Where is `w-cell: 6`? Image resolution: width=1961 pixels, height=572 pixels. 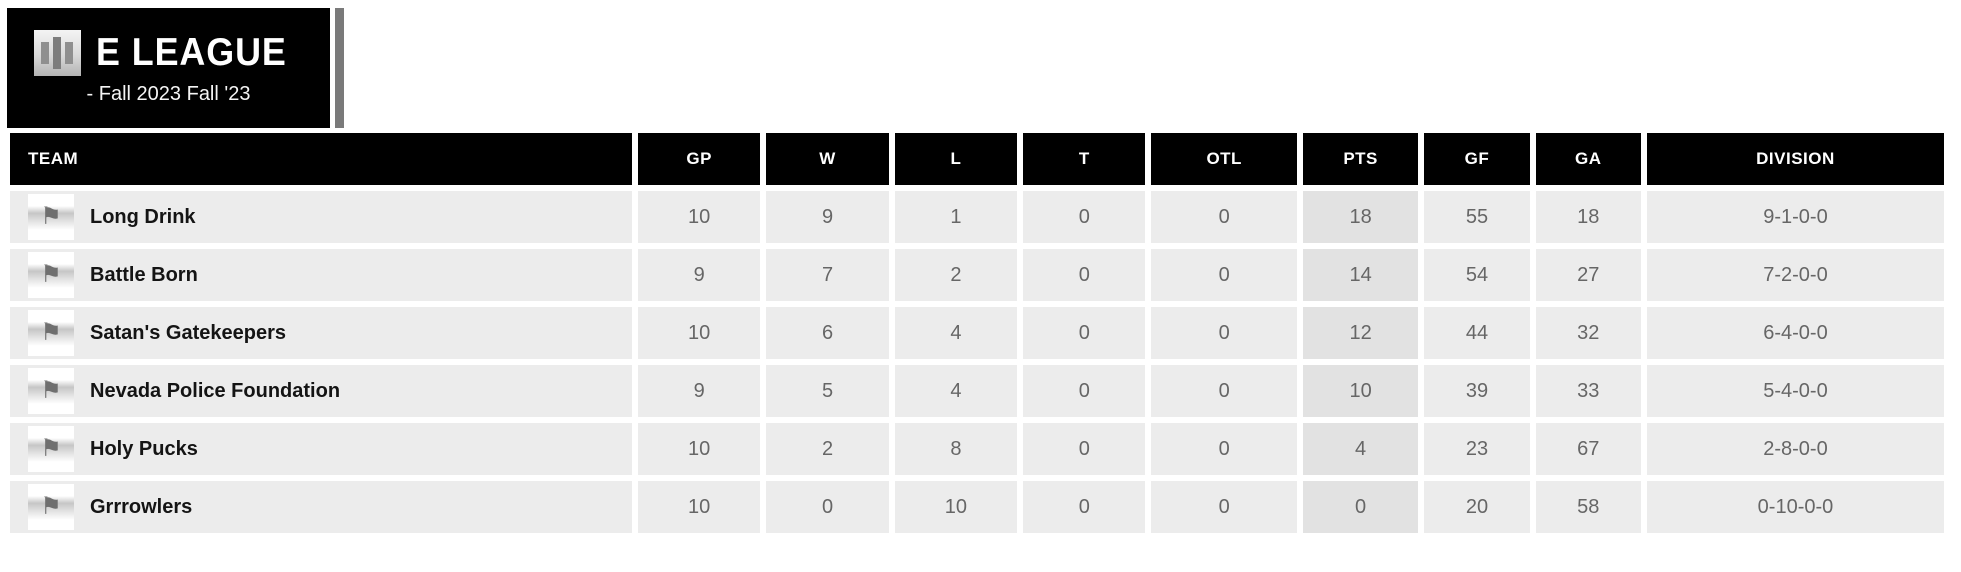 w-cell: 6 is located at coordinates (827, 333).